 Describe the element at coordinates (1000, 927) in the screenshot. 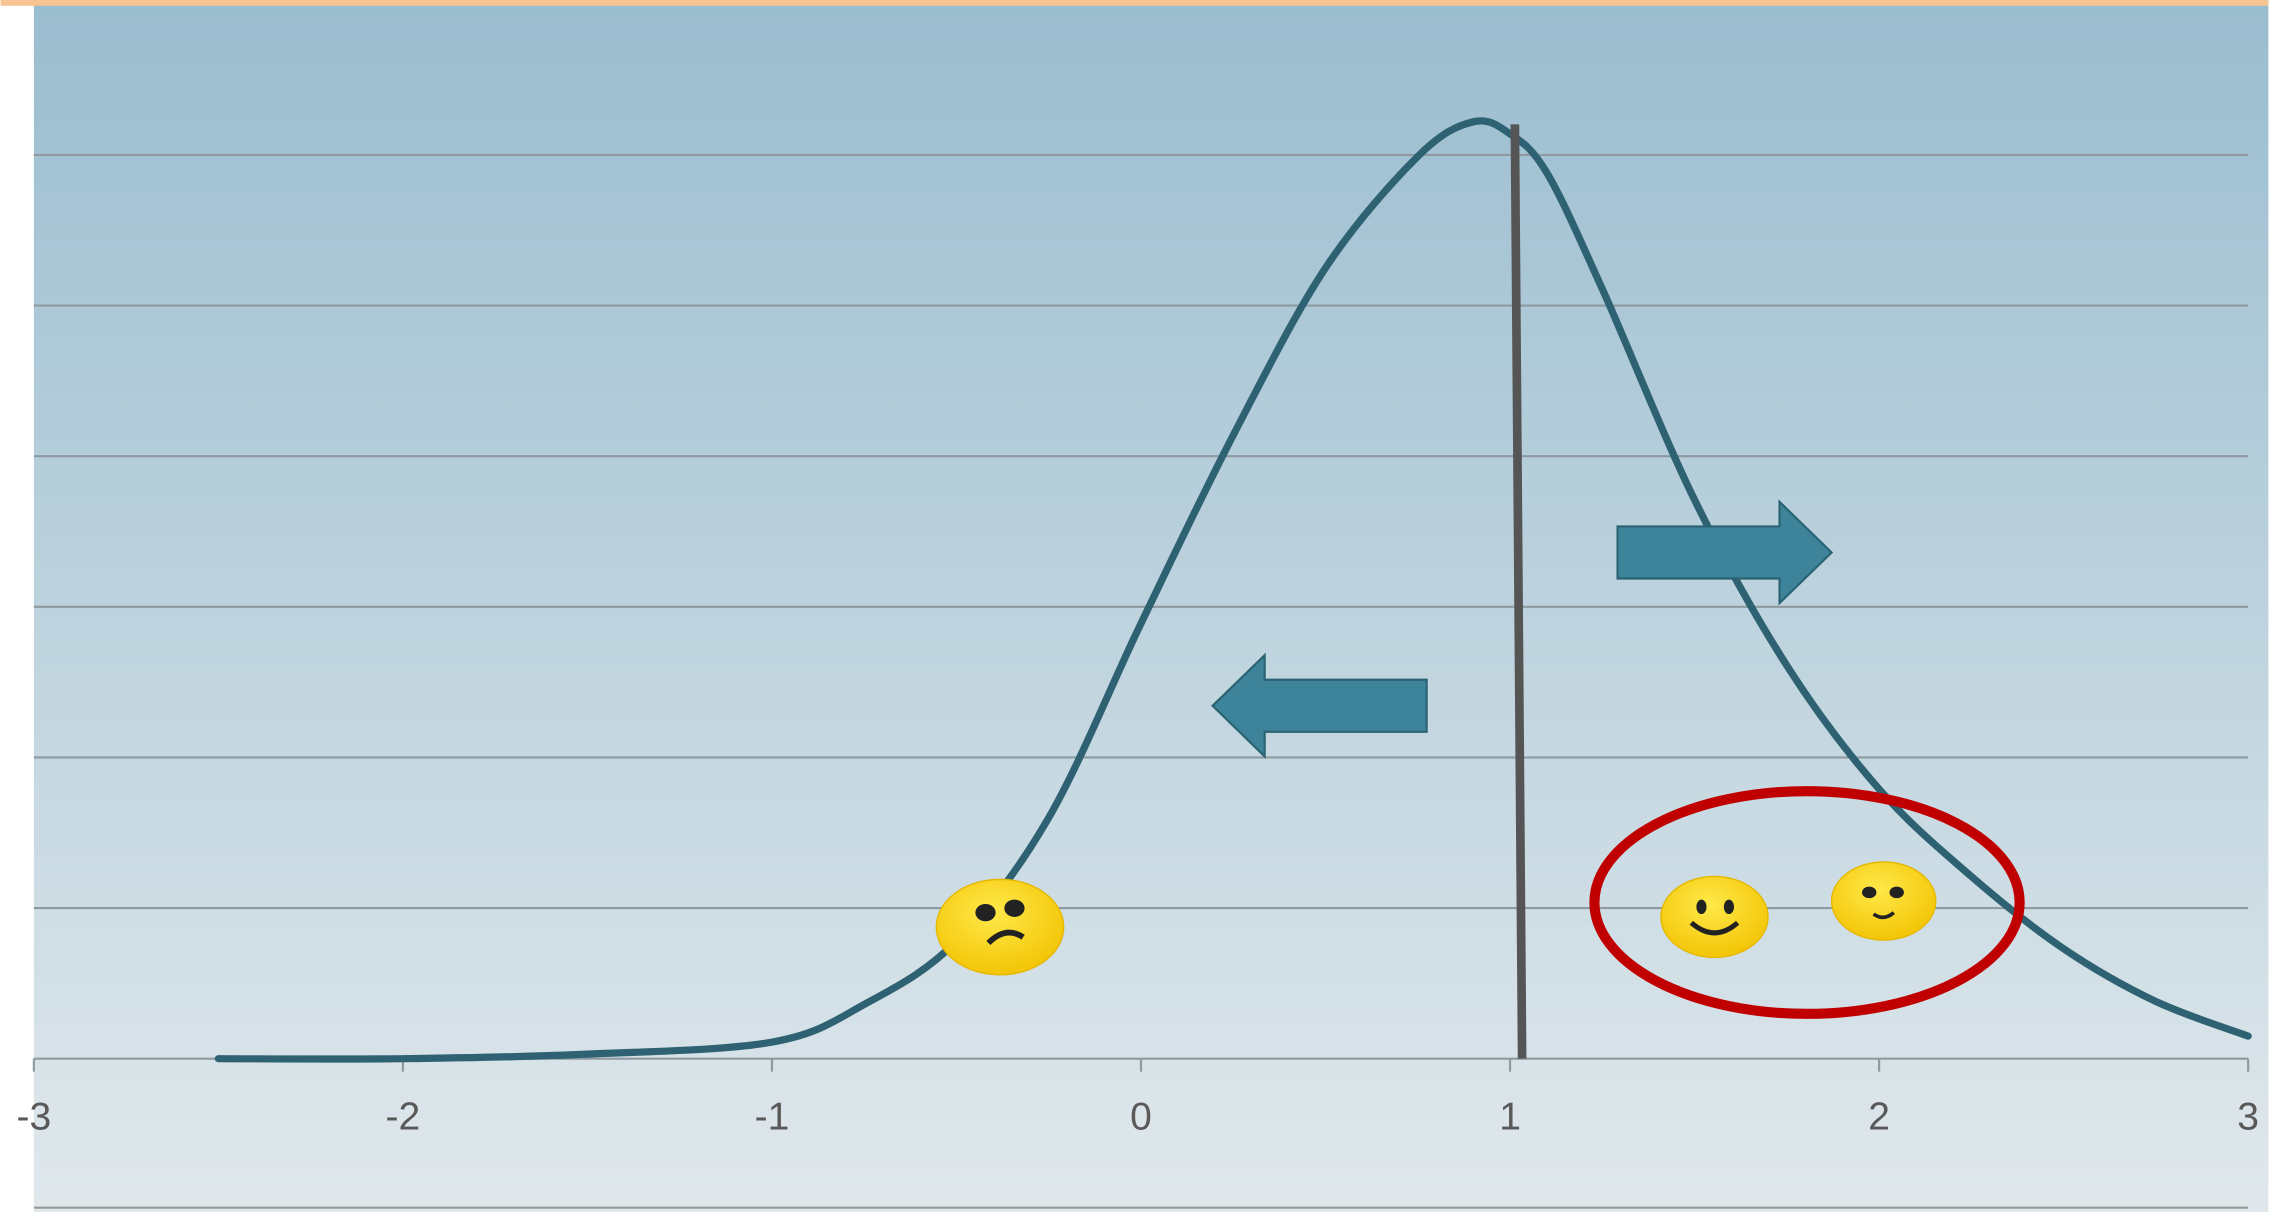

I see `sad-face` at that location.